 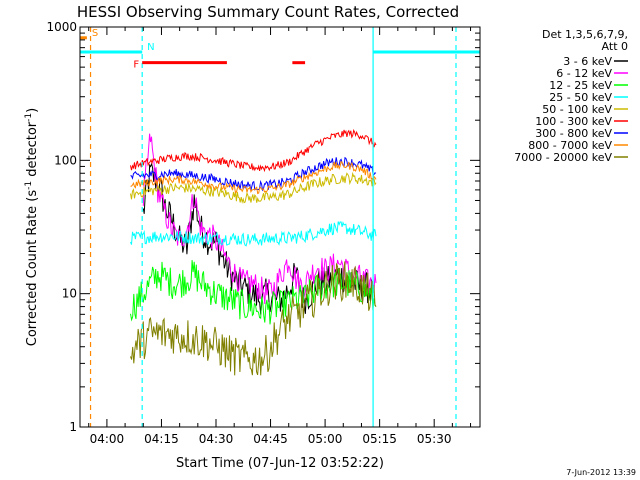 I want to click on legend-header: Det 1,3,5,6,7,9,, so click(x=585, y=34).